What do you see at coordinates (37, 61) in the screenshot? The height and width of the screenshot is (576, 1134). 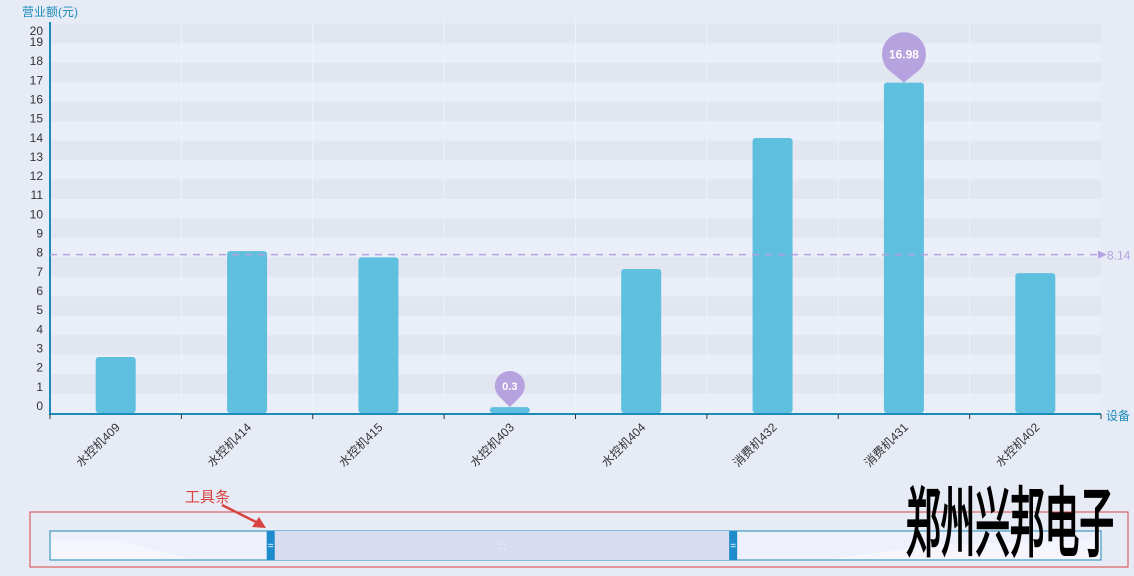 I see `y-tick-label: 18` at bounding box center [37, 61].